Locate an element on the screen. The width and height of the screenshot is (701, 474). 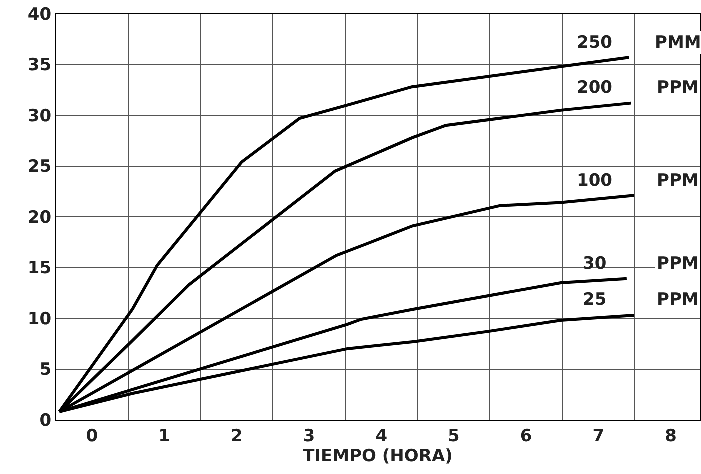
x-axis-title: TIEMPO (HORA) is located at coordinates (378, 456).